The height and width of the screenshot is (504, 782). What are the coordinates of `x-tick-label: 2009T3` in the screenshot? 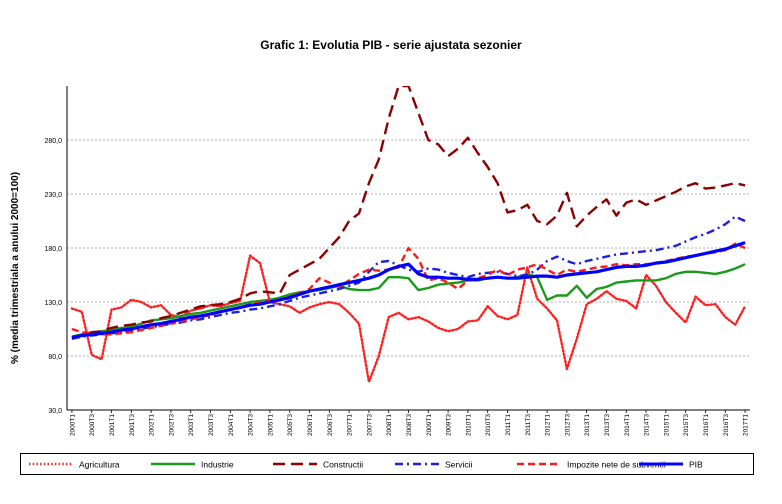 It's located at (449, 425).